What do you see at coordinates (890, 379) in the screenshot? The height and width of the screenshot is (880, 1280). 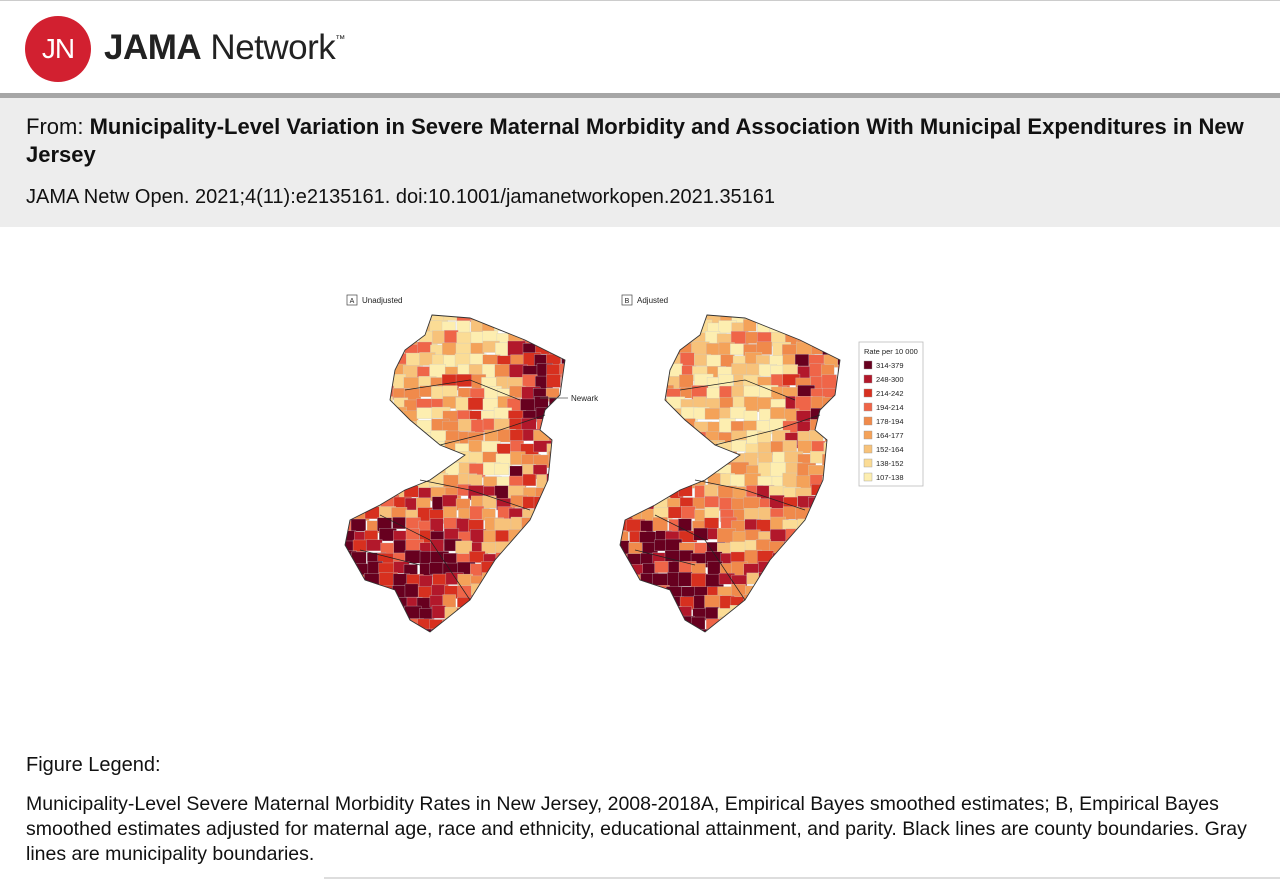 I see `legend-label: 248-300` at bounding box center [890, 379].